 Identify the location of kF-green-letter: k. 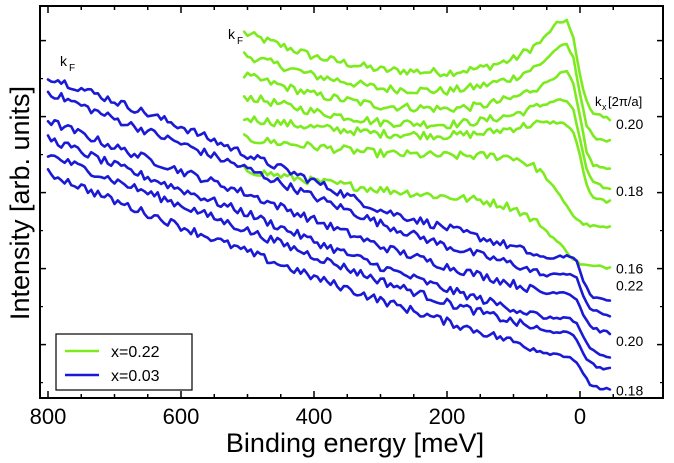
(232, 34).